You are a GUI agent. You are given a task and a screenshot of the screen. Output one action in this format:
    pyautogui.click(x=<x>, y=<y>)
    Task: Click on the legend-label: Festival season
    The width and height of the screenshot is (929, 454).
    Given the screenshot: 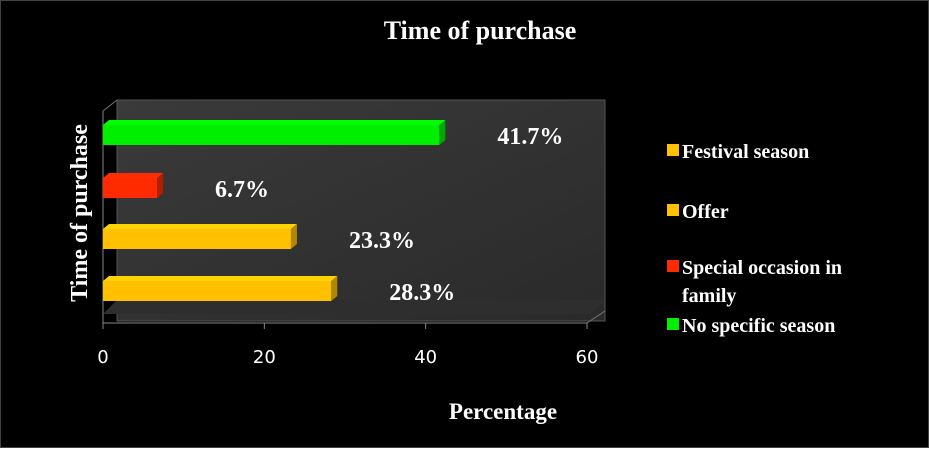 What is the action you would take?
    pyautogui.click(x=745, y=152)
    